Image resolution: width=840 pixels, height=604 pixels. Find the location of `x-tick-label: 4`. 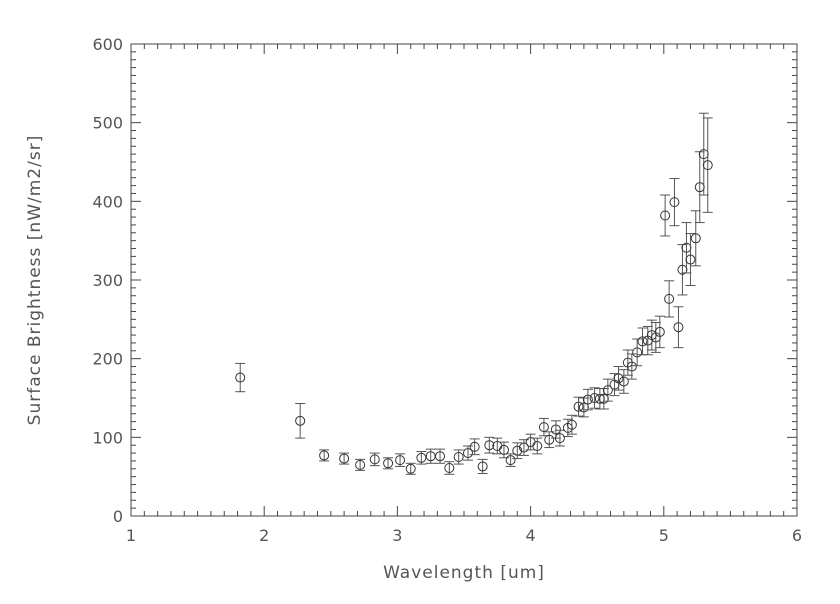

x-tick-label: 4 is located at coordinates (531, 535).